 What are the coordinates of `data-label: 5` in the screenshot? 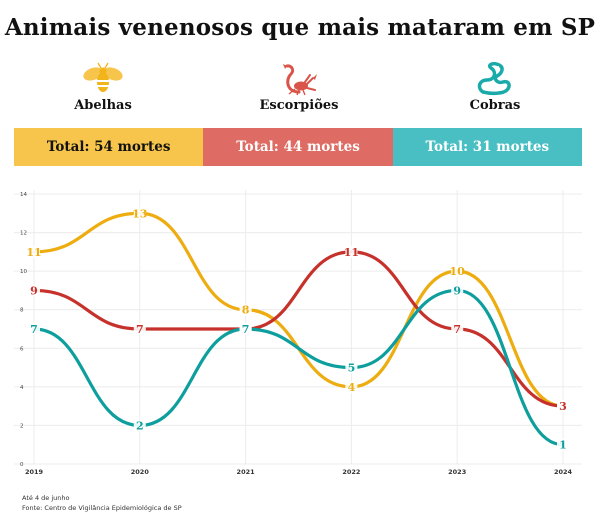 It's located at (352, 368).